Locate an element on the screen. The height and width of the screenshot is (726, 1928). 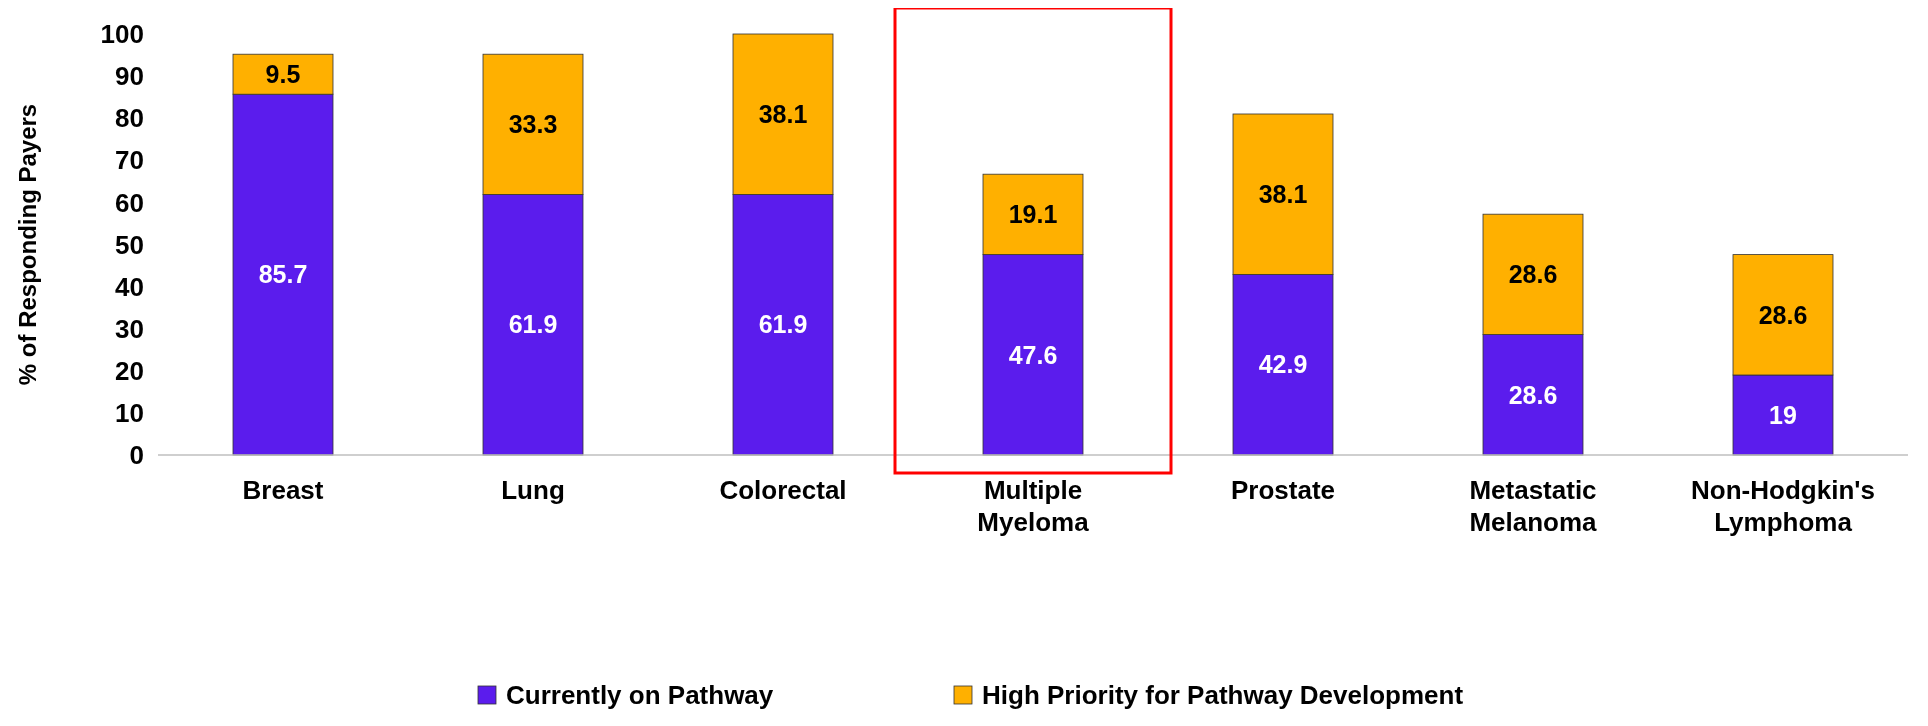
x-tick-label: Metastatic Melanoma is located at coordinates (1533, 506).